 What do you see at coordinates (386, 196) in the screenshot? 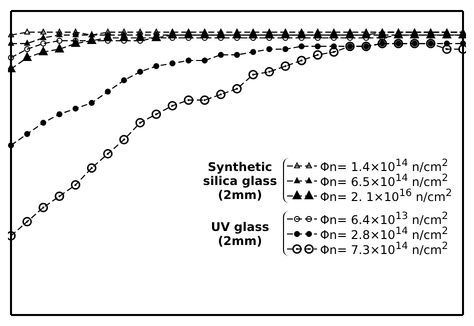
I see `legend-label: Φn= 2. 1×10$^{16}$ n/cm$^{2}$` at bounding box center [386, 196].